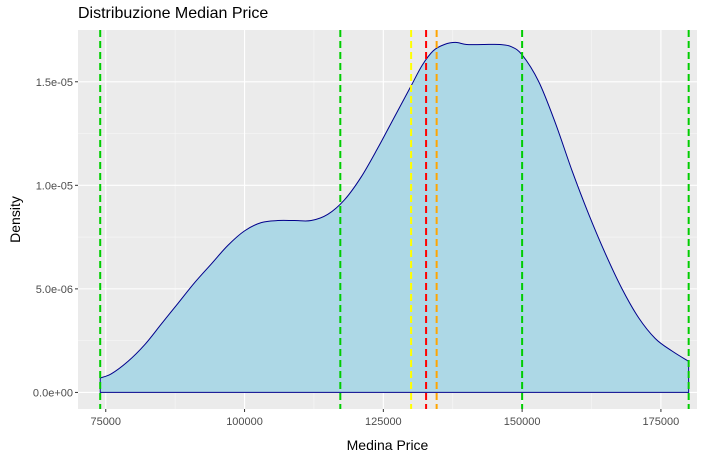 This screenshot has height=460, width=705. Describe the element at coordinates (54, 290) in the screenshot. I see `y-tick-label: 5.0e-06` at that location.